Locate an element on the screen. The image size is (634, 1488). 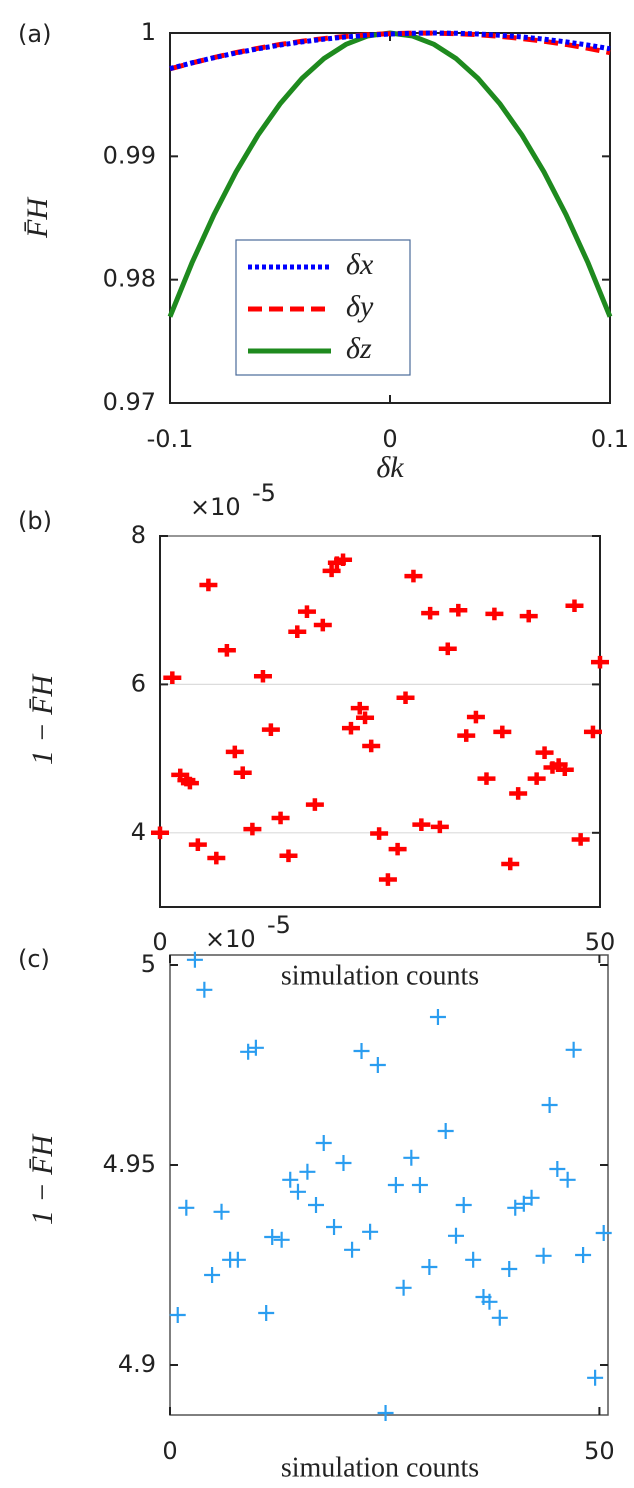
y-tick-label: 4.9 is located at coordinates (137, 1364).